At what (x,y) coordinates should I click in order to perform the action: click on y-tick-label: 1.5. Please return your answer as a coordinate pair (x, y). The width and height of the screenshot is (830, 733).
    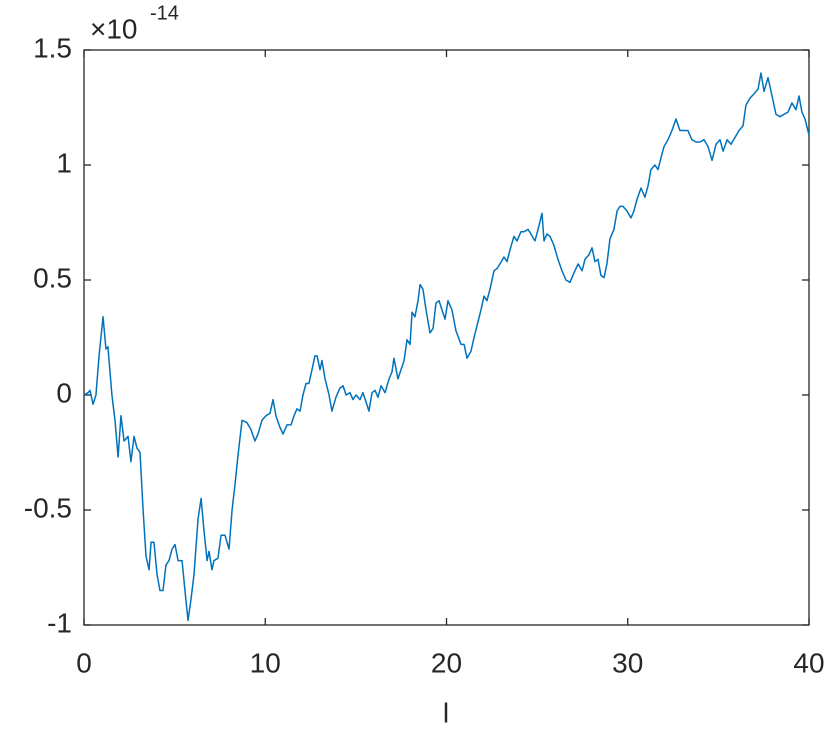
    Looking at the image, I should click on (52, 47).